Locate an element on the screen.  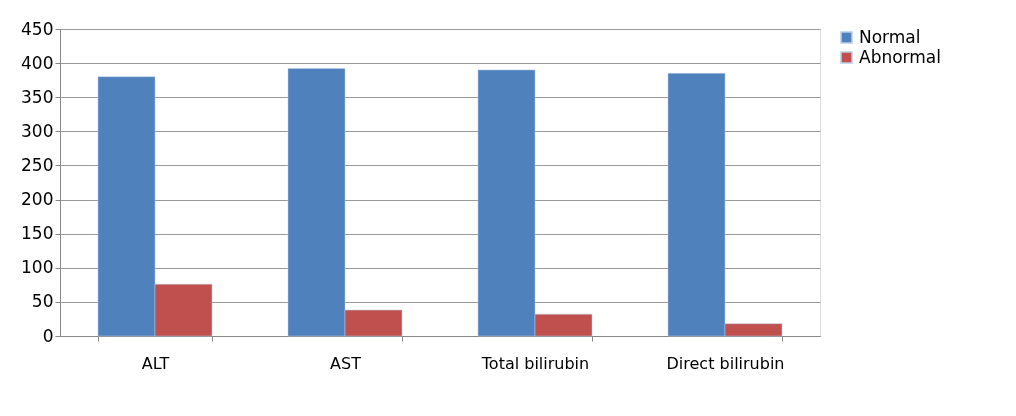
y-tick-label: 300 is located at coordinates (37, 130).